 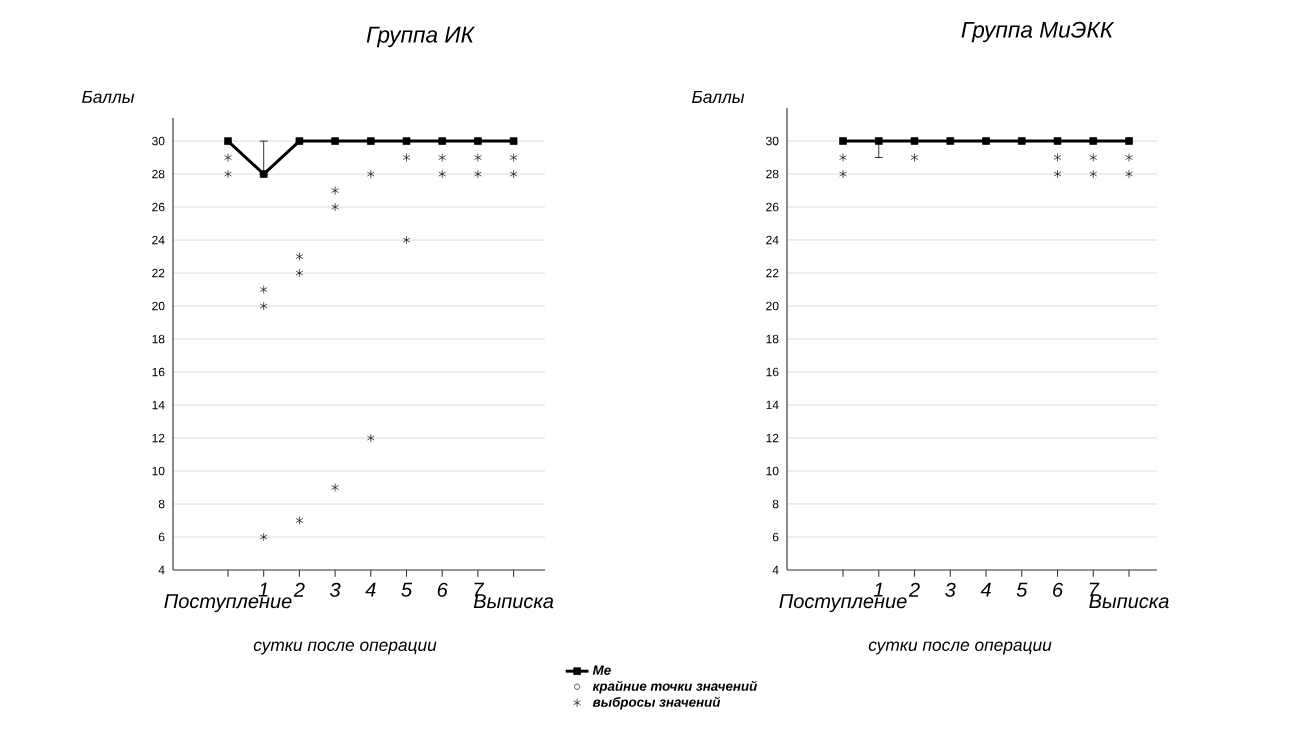 What do you see at coordinates (656, 703) in the screenshot?
I see `legend-label: выбросы значений` at bounding box center [656, 703].